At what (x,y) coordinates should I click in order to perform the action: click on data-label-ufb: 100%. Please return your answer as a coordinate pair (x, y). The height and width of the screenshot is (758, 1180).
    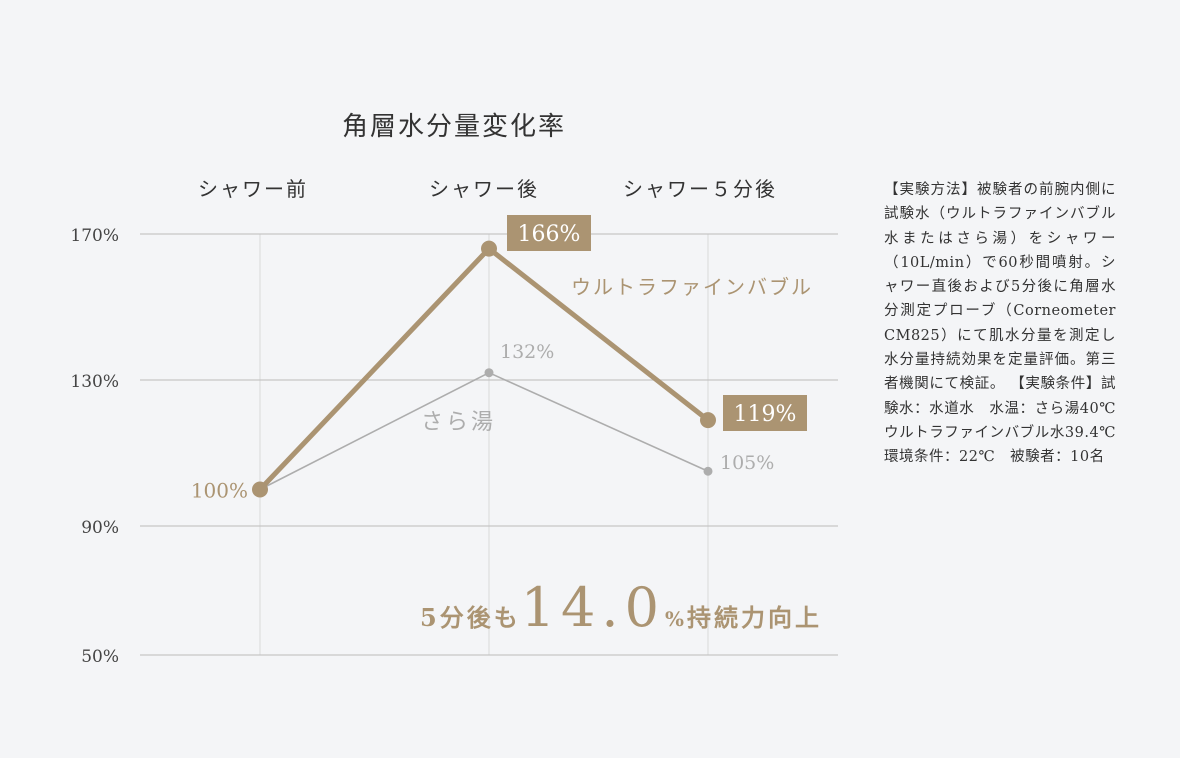
    Looking at the image, I should click on (219, 491).